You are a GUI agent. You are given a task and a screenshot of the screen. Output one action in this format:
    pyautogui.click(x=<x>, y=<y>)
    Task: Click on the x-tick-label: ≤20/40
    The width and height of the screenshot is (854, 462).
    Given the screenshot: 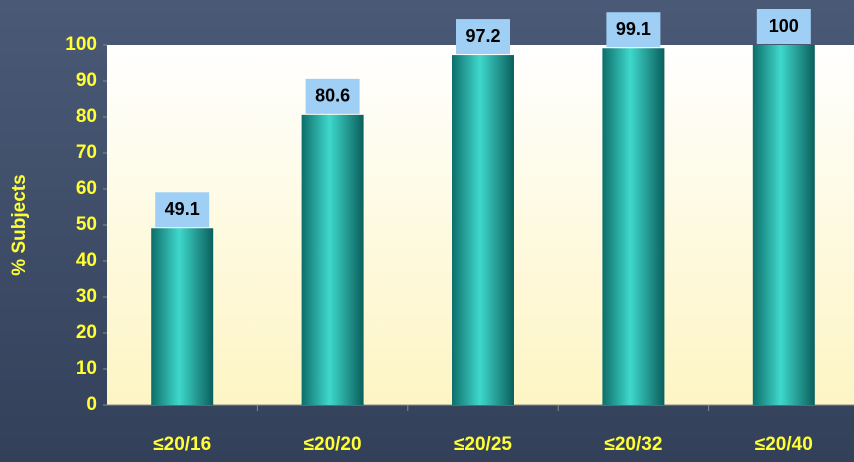 What is the action you would take?
    pyautogui.click(x=784, y=444)
    